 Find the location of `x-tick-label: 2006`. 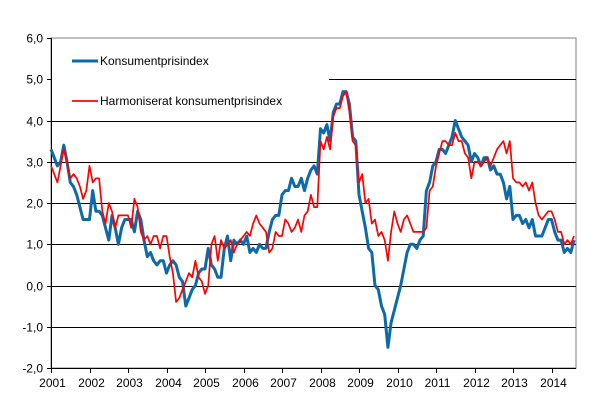

x-tick-label: 2006 is located at coordinates (245, 383).